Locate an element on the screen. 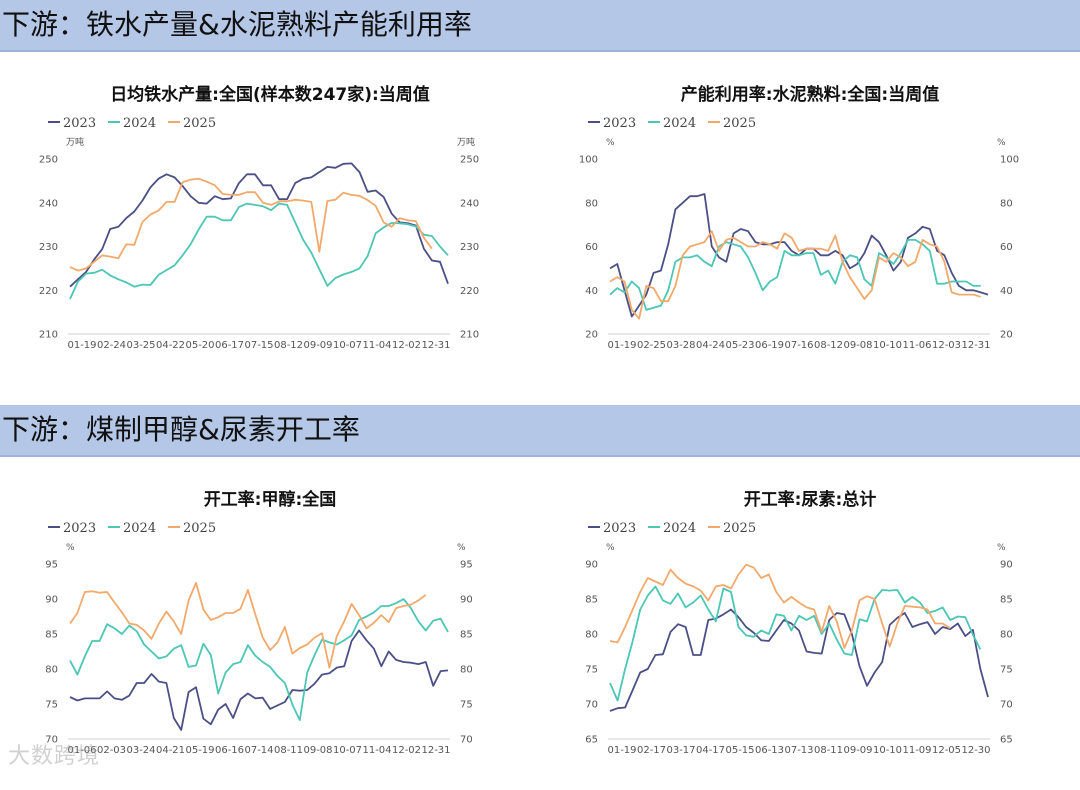 Image resolution: width=1080 pixels, height=790 pixels. x-tick-label: 07-15 is located at coordinates (258, 345).